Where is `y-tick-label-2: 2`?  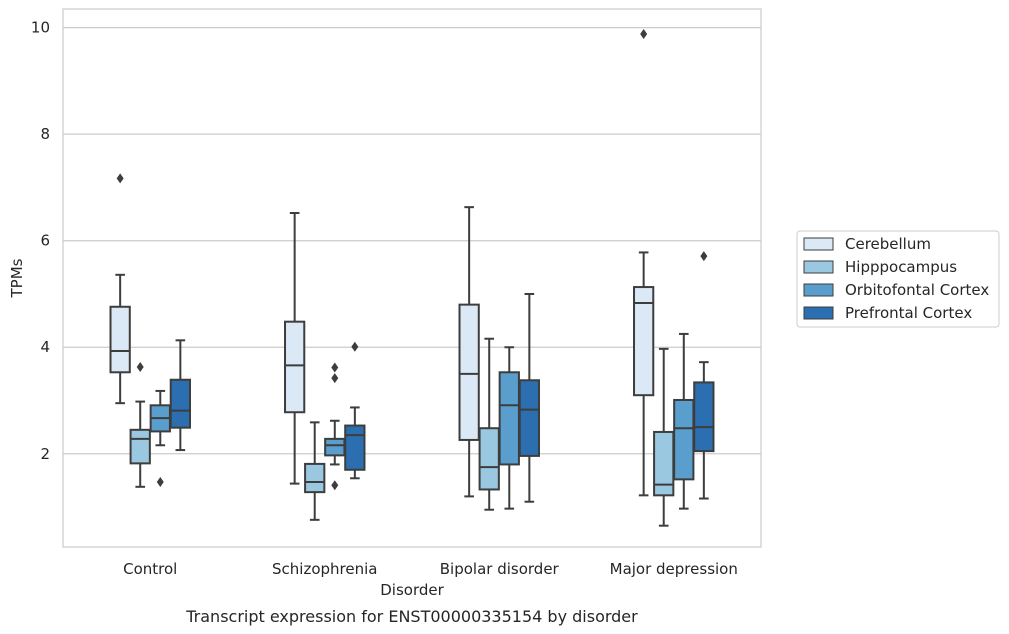
y-tick-label-2: 2 is located at coordinates (45, 454).